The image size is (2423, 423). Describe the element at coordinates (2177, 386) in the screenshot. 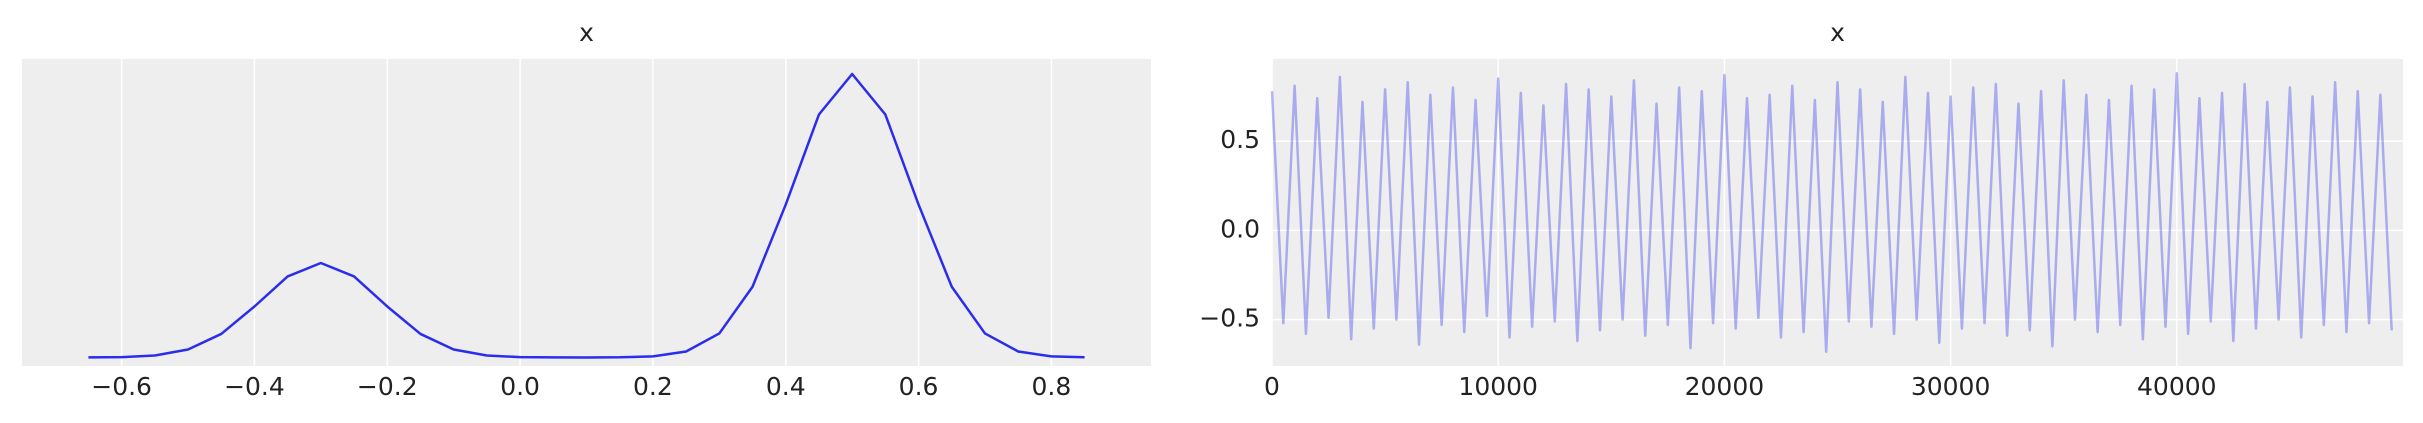

I see `x-tick-label: 40000` at that location.